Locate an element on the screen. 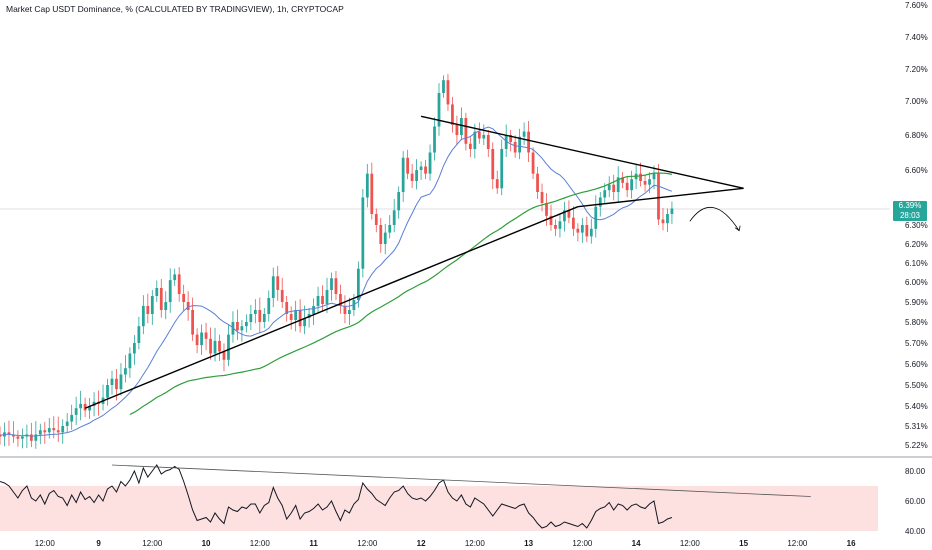  candle-countdown: 28:03 is located at coordinates (910, 215).